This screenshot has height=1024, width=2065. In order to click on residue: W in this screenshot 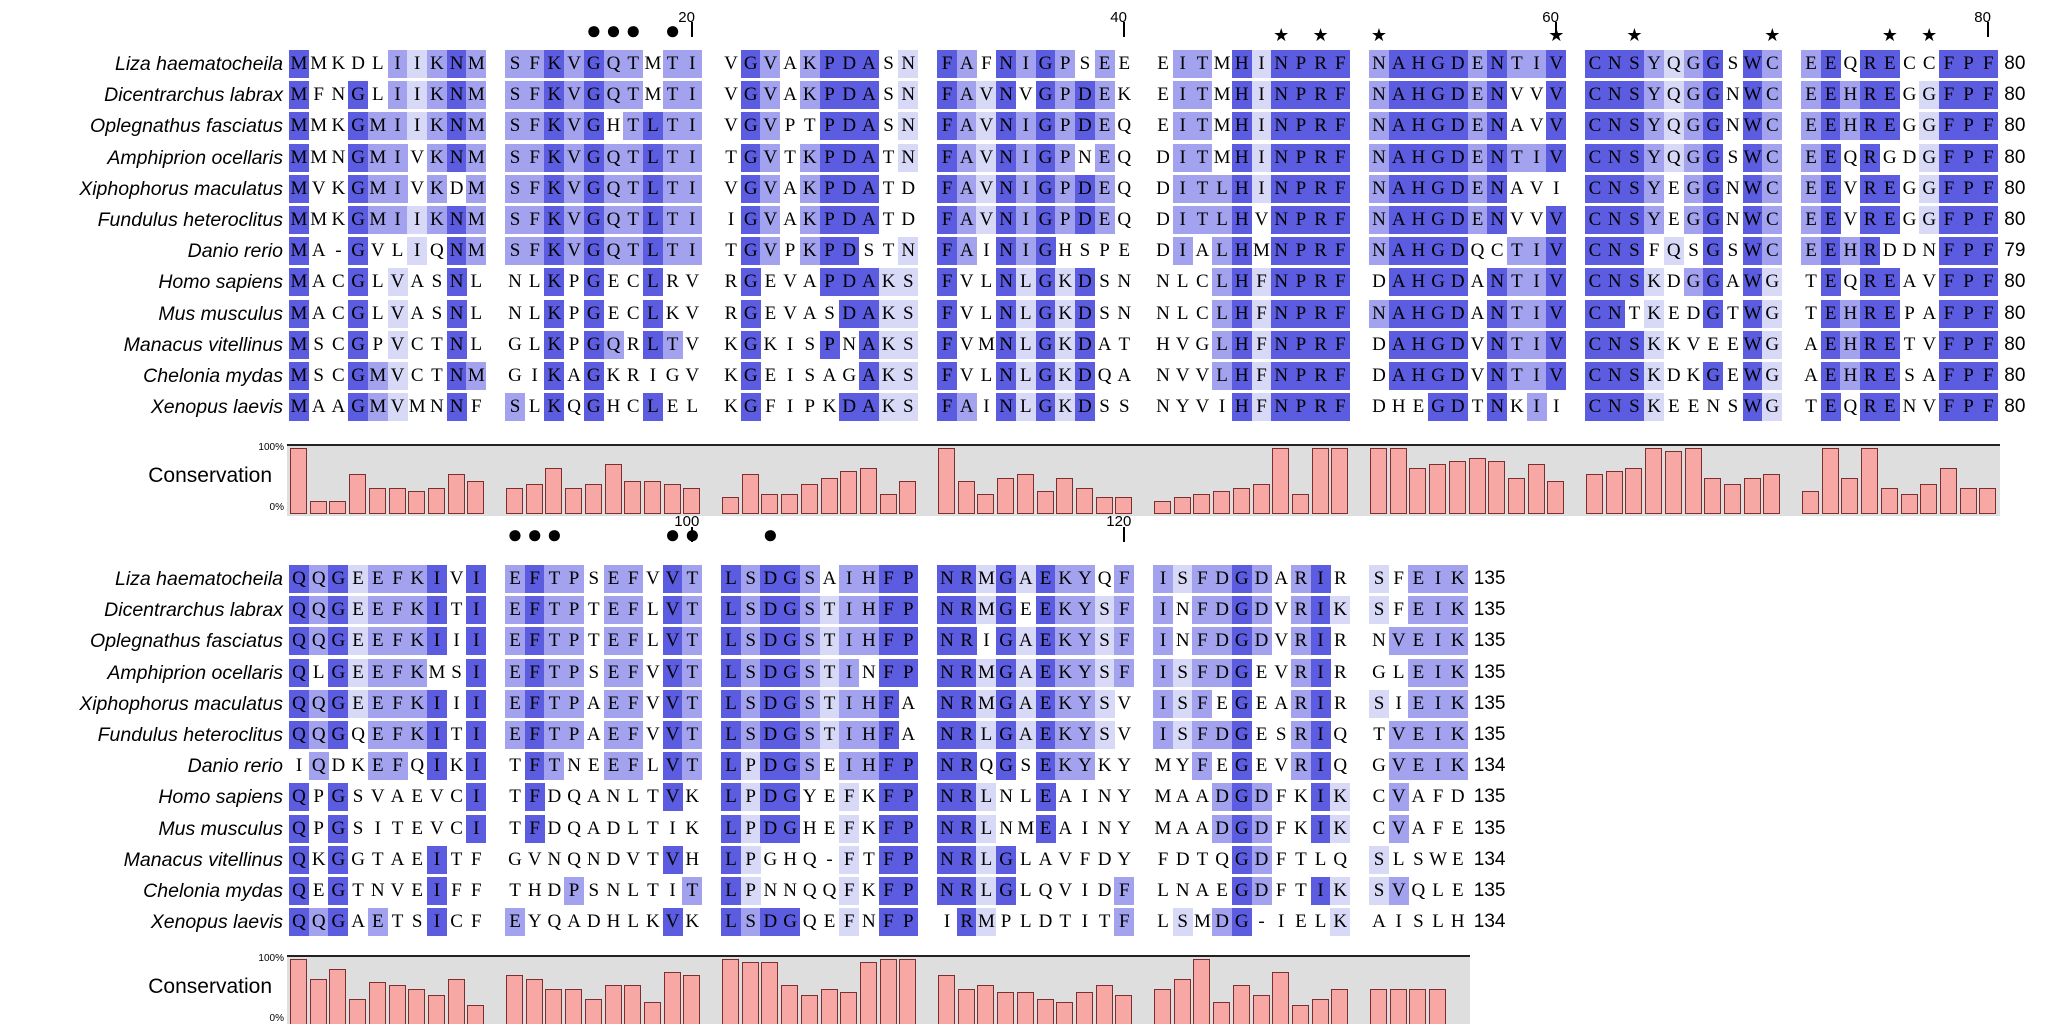, I will do `click(1752, 188)`.